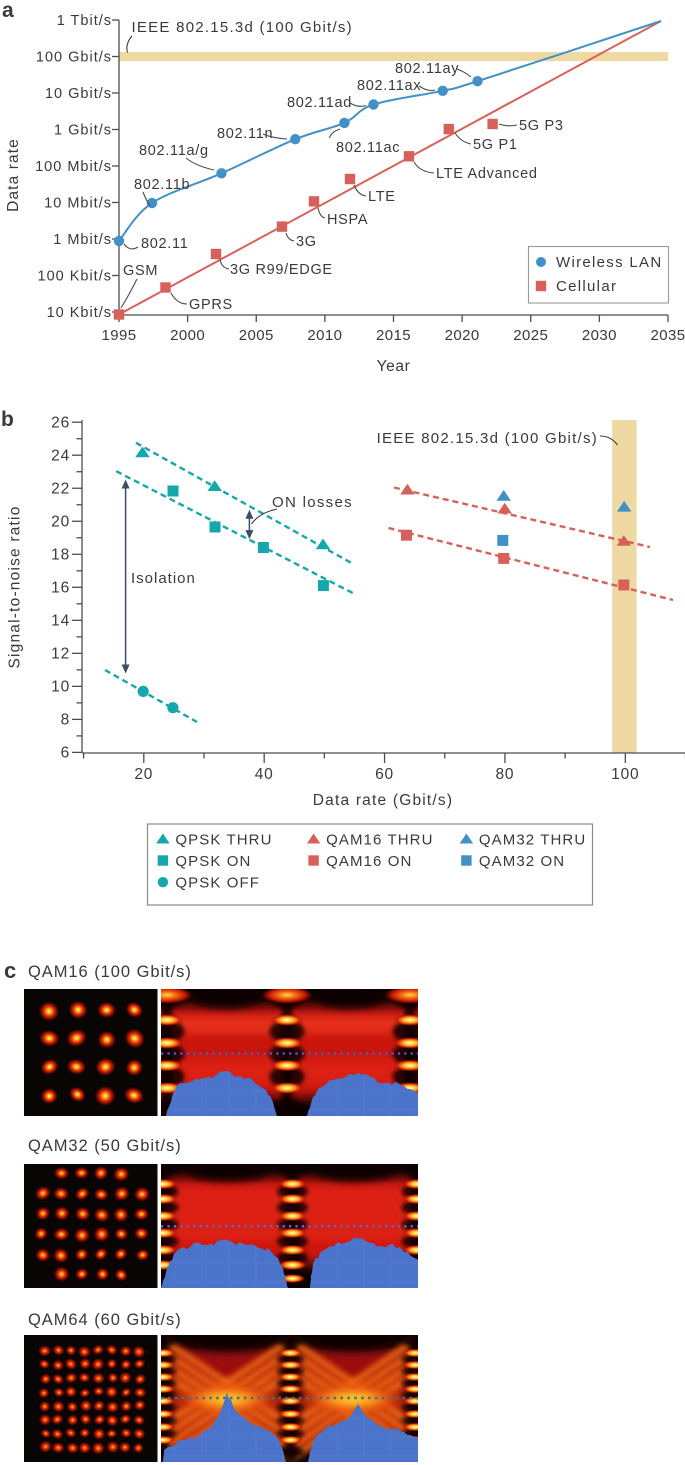 This screenshot has height=1465, width=685. Describe the element at coordinates (264, 774) in the screenshot. I see `svg-text: 40` at that location.